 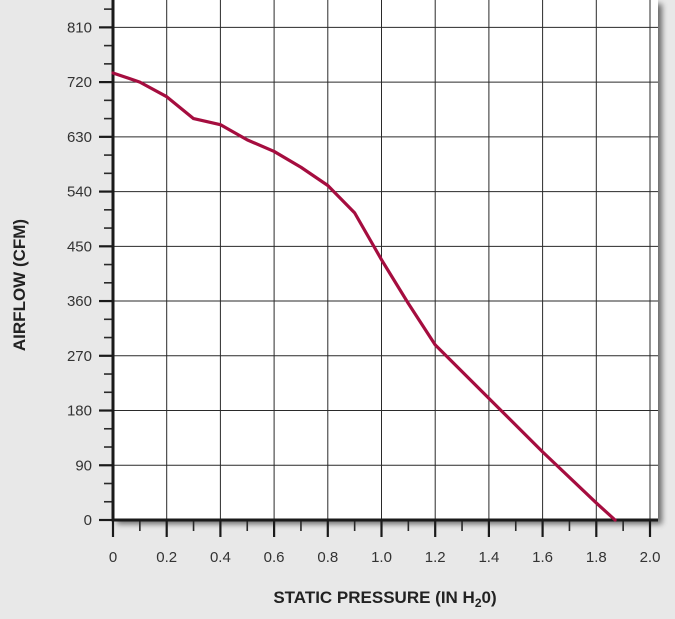 I want to click on x-axis-title-main: STATIC PRESSURE (IN H, so click(x=374, y=597).